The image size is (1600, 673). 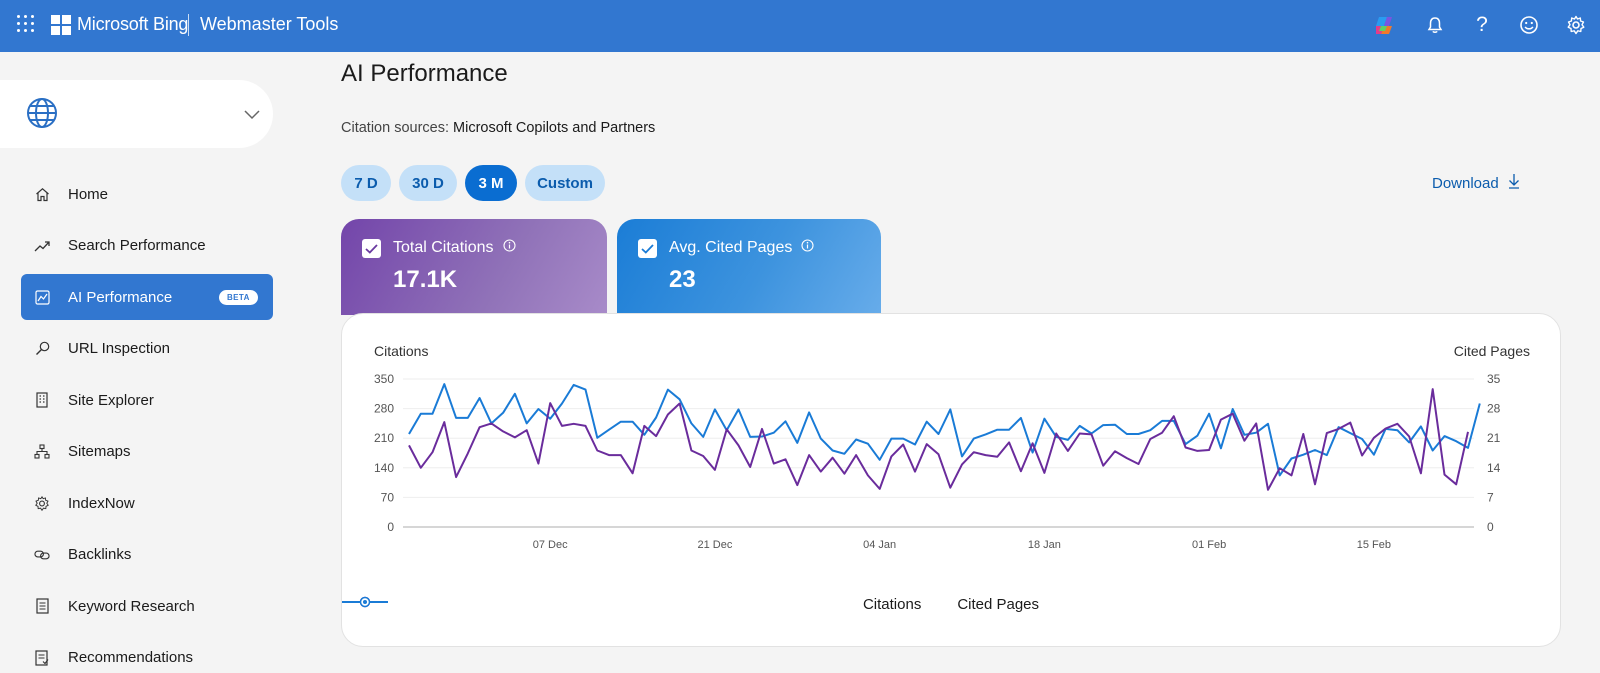 I want to click on sidebar-item-backlinks: Backlinks, so click(x=147, y=555).